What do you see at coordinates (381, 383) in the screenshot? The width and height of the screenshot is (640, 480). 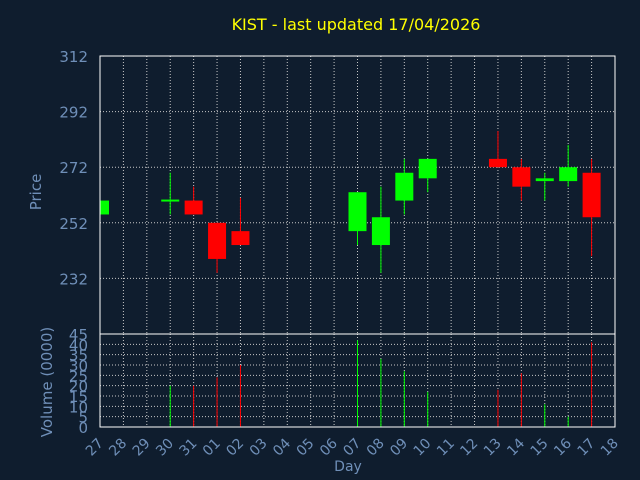 I see `volume-bars` at bounding box center [381, 383].